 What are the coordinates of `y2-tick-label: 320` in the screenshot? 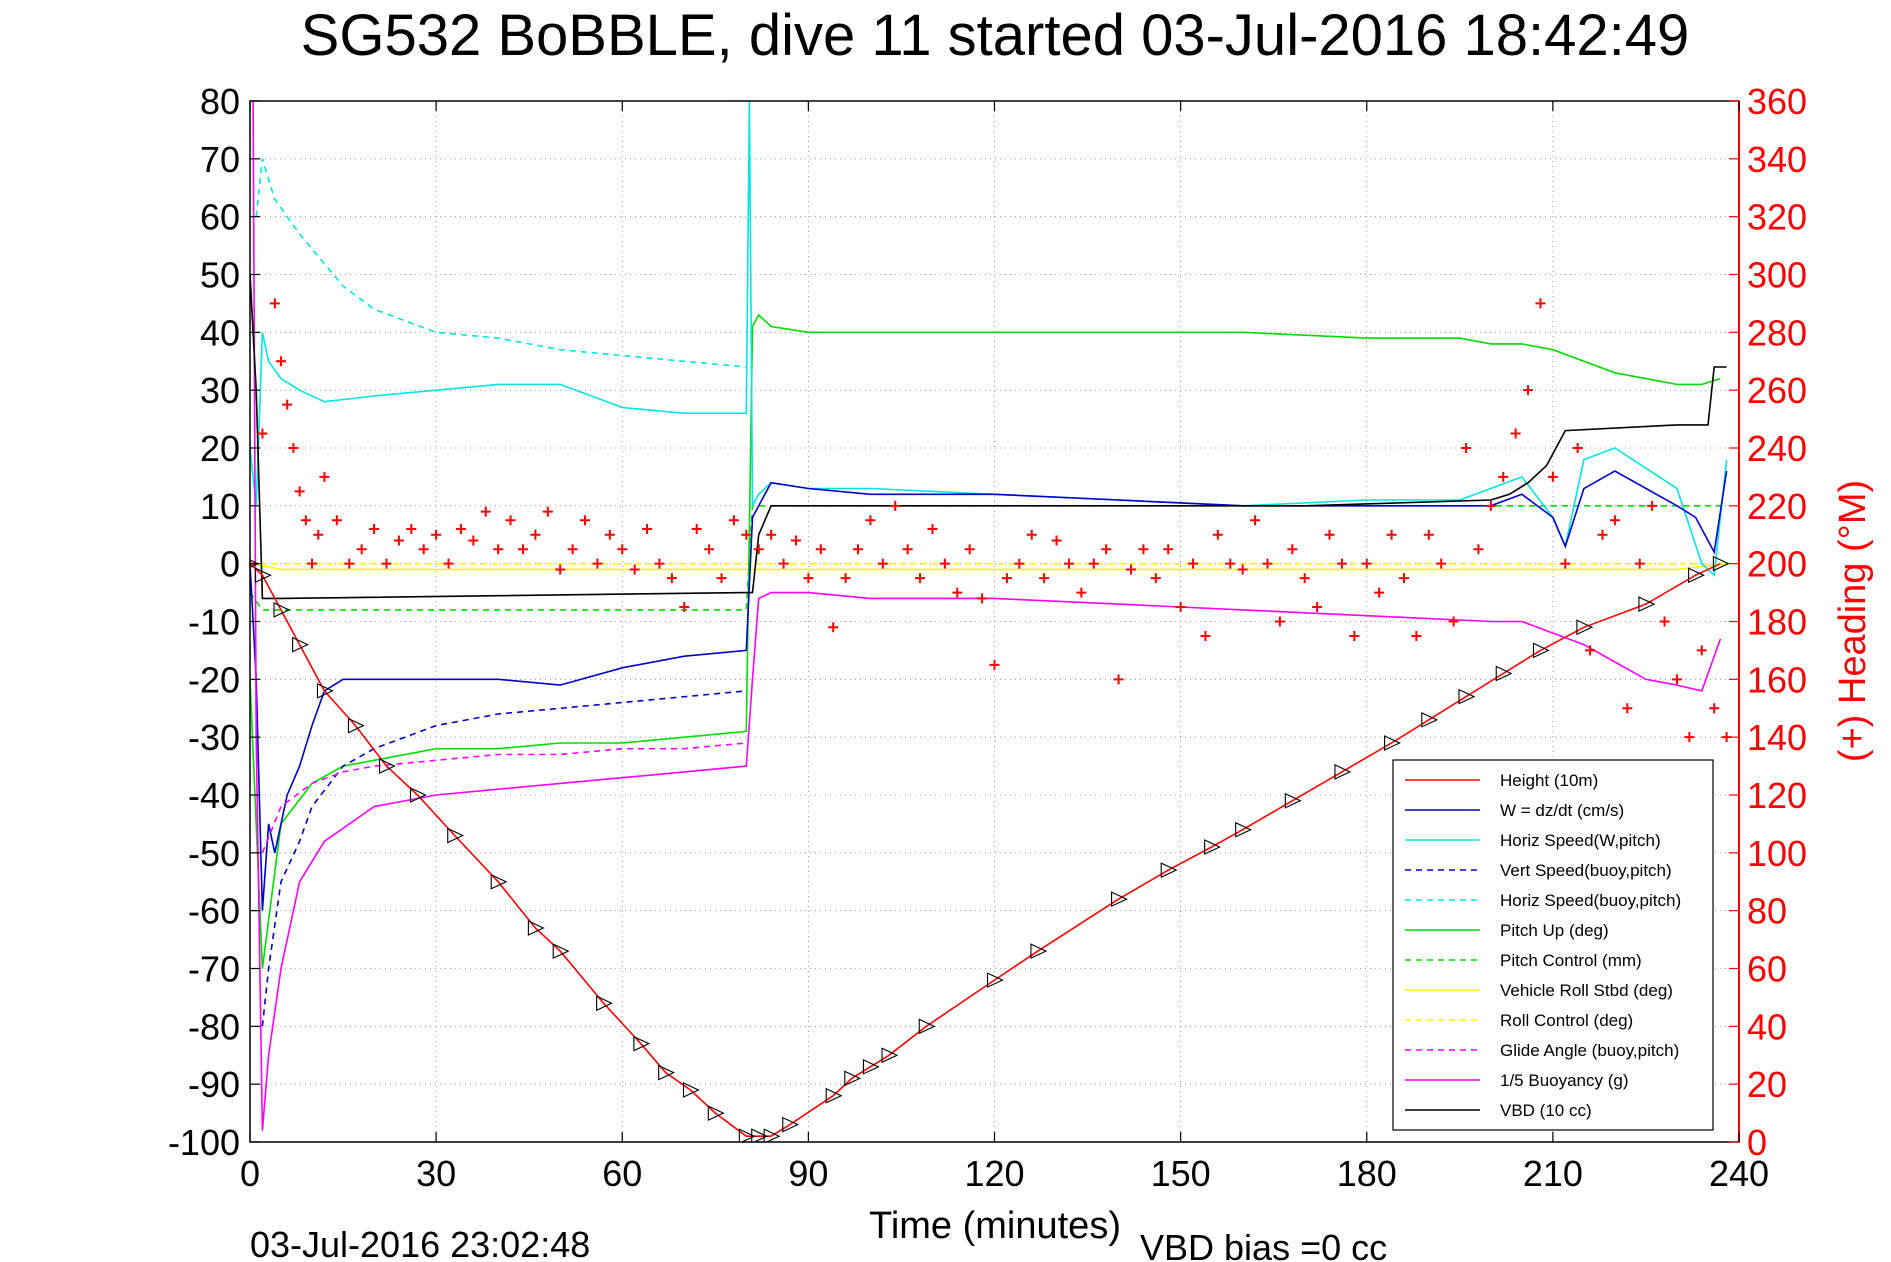 It's located at (1777, 217).